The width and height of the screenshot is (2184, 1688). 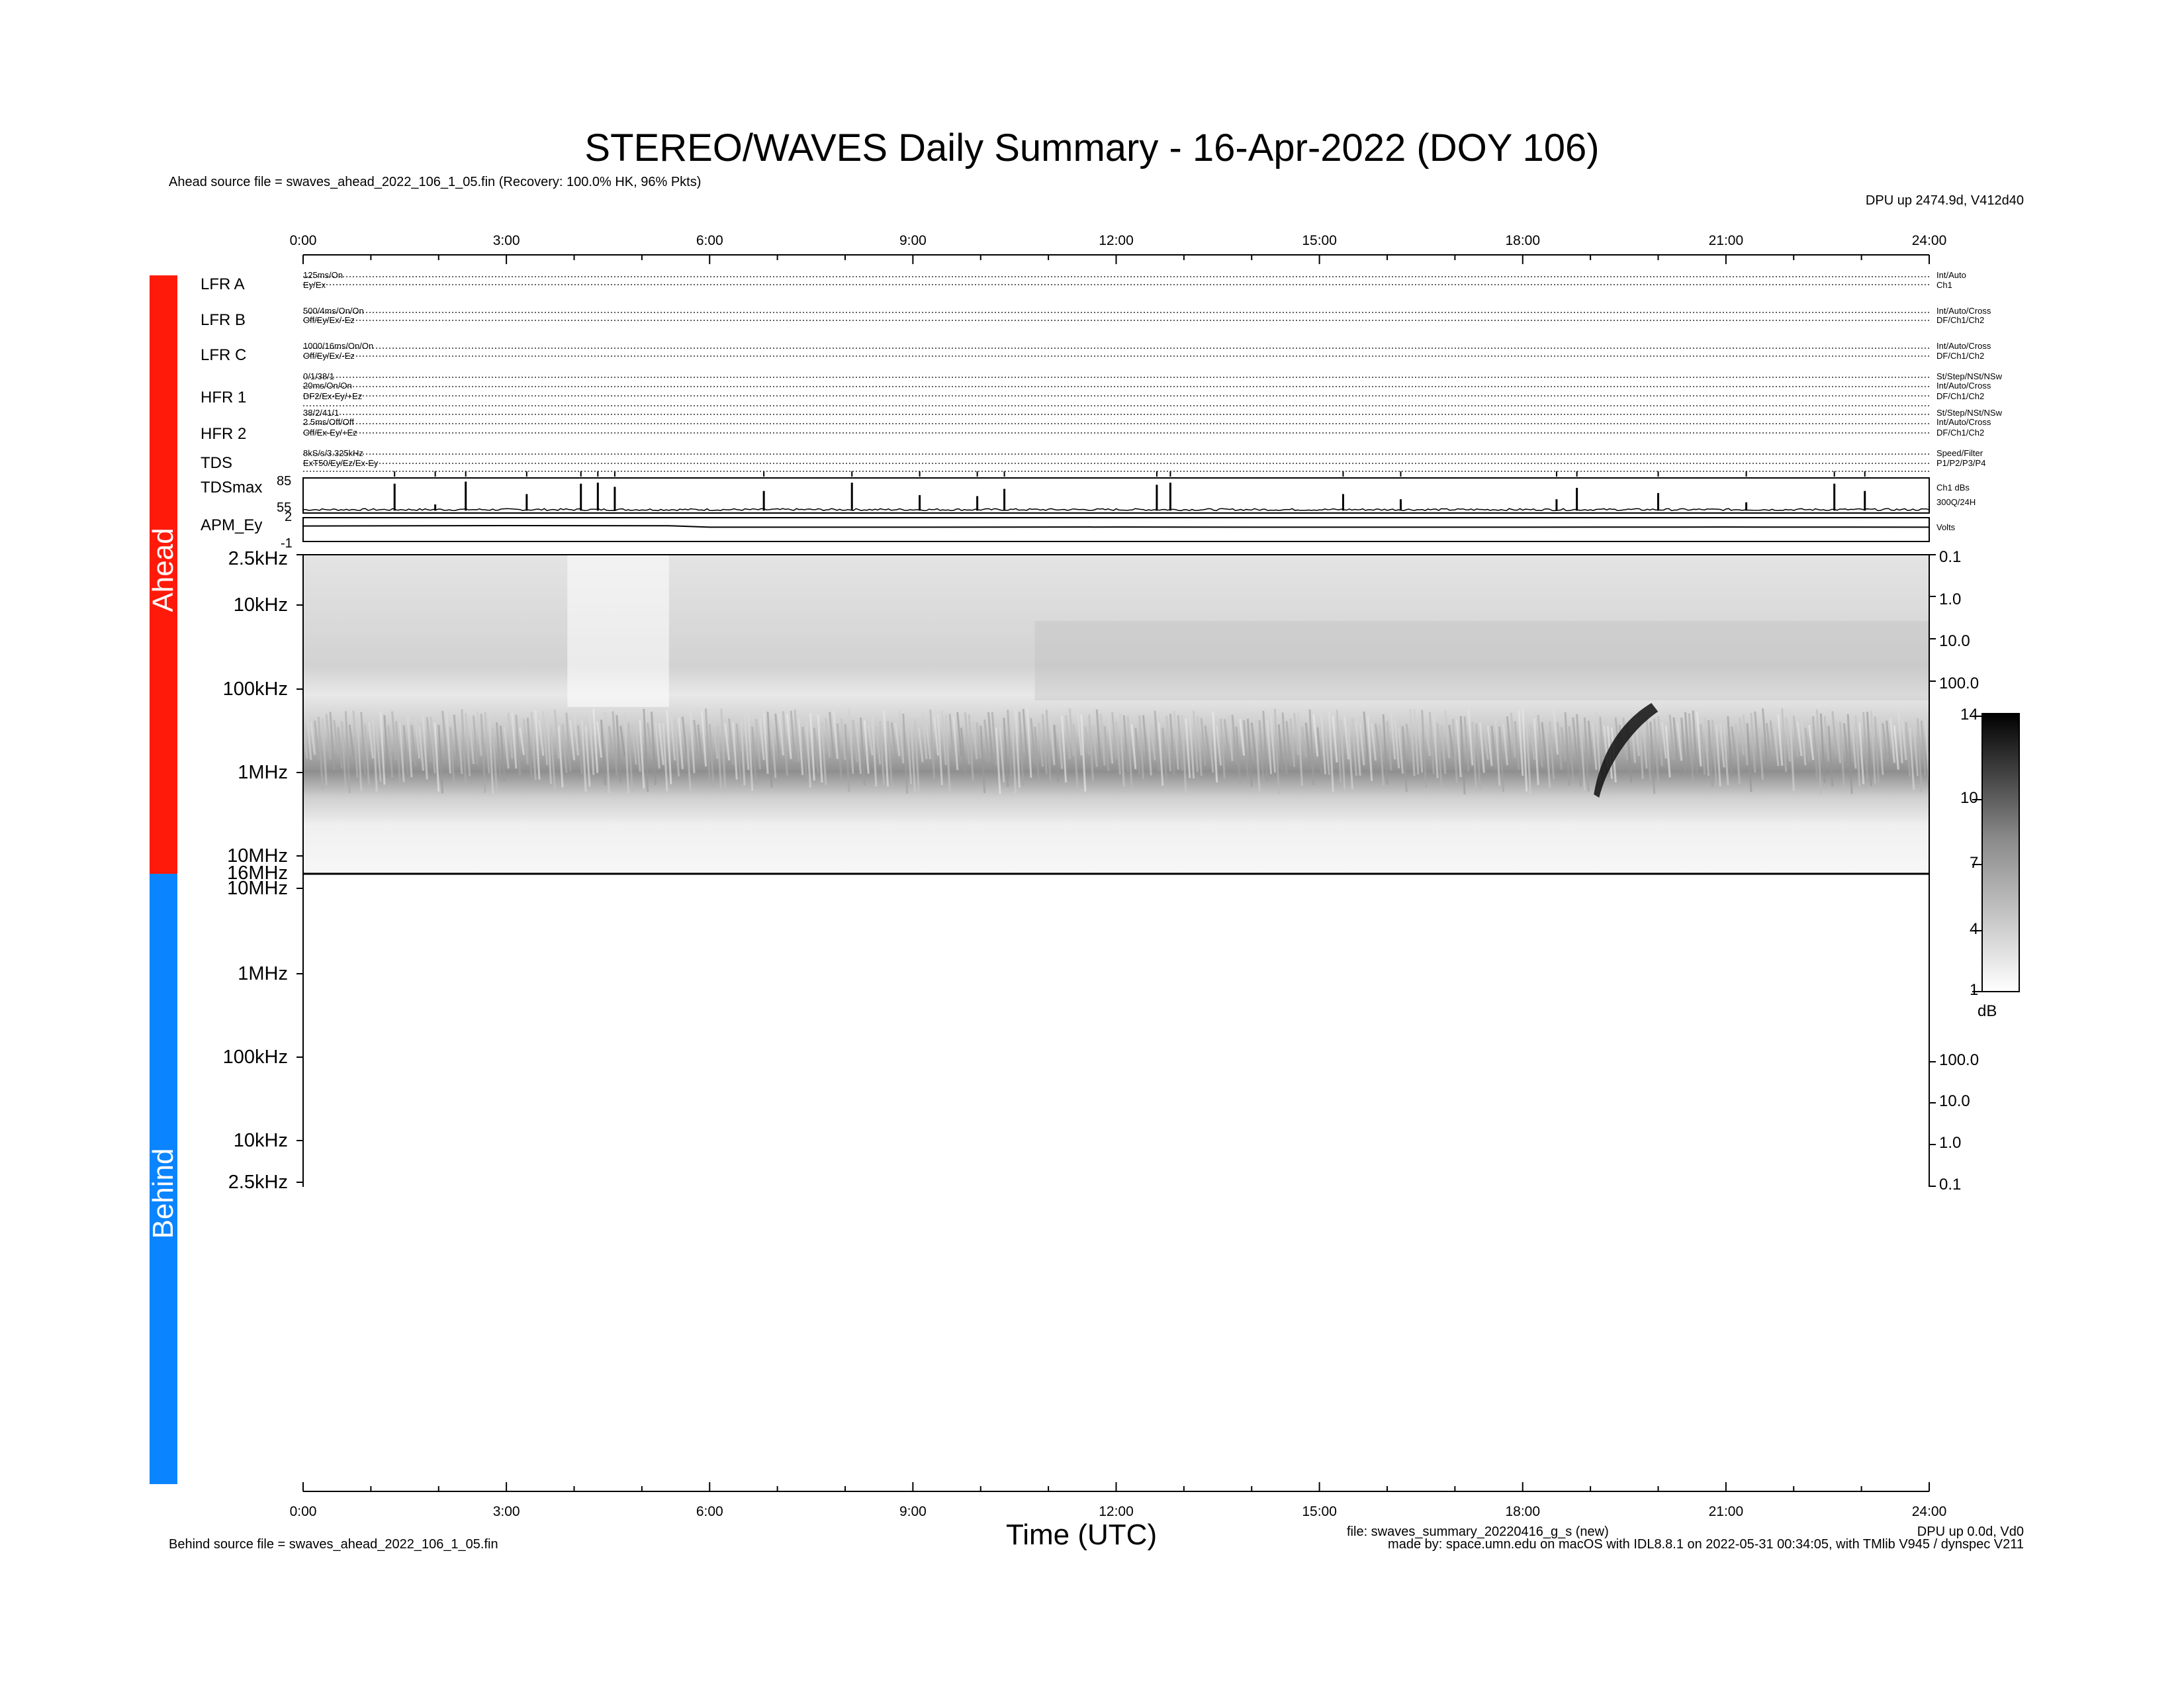 I want to click on spectrogram-quiet-region, so click(x=618, y=631).